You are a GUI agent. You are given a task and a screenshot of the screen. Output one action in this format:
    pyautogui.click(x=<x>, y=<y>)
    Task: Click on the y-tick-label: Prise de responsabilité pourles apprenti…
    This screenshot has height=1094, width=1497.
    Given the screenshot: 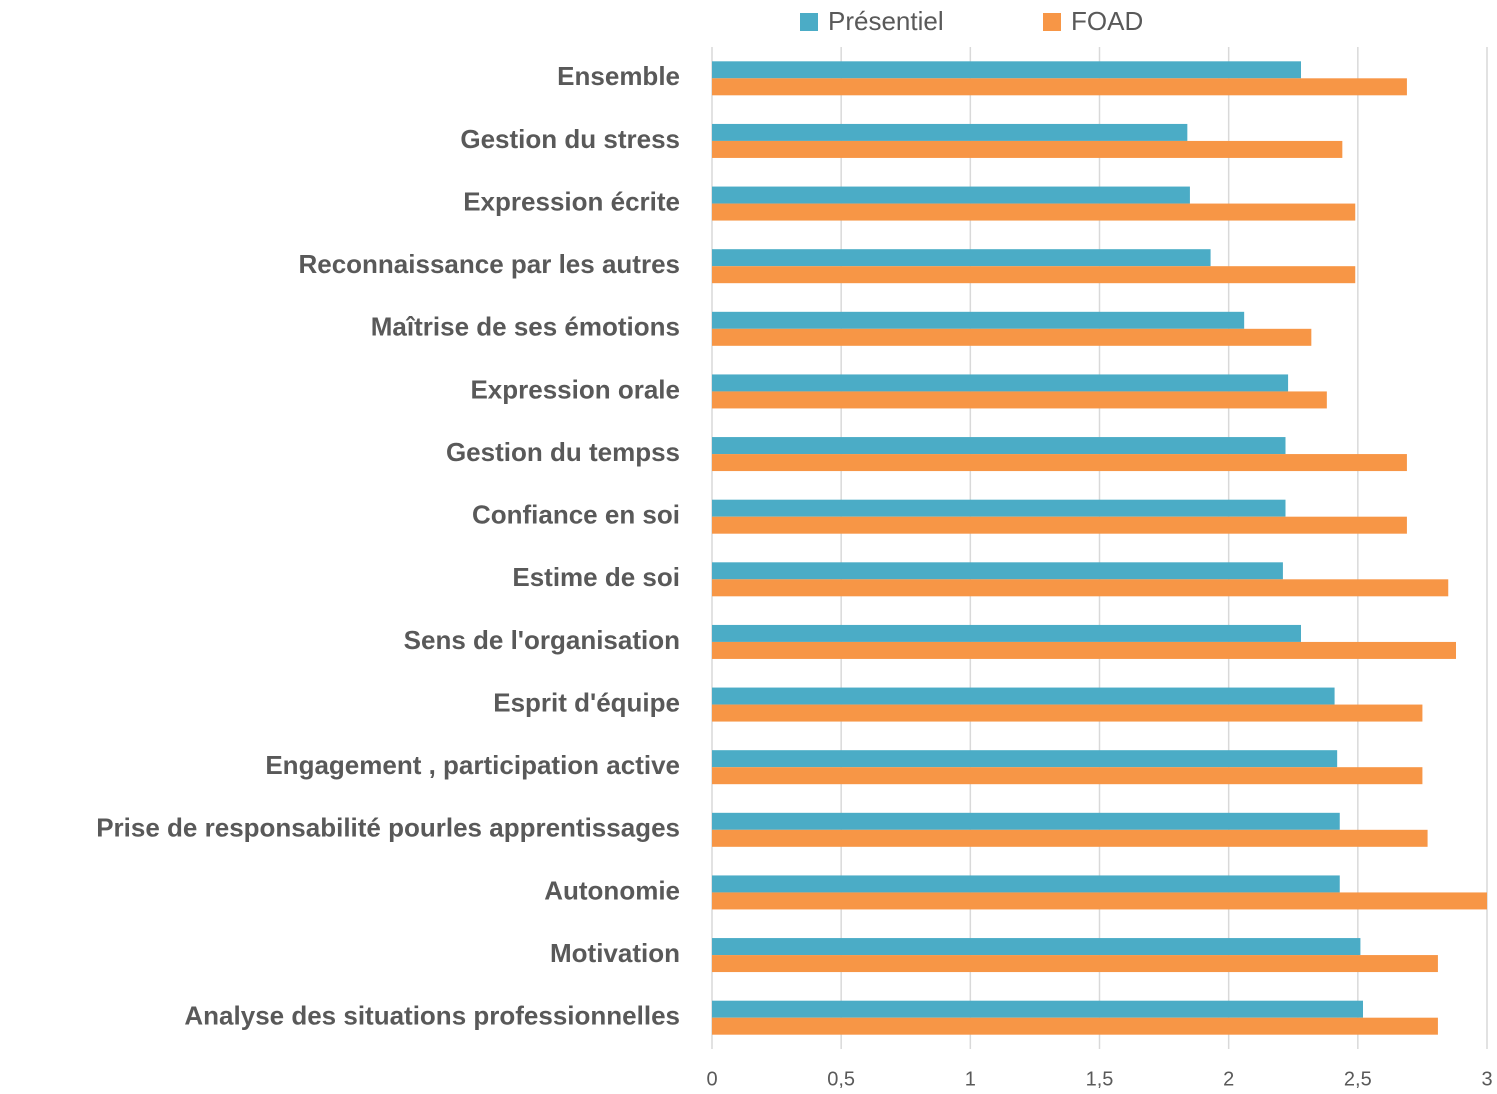 What is the action you would take?
    pyautogui.click(x=388, y=828)
    